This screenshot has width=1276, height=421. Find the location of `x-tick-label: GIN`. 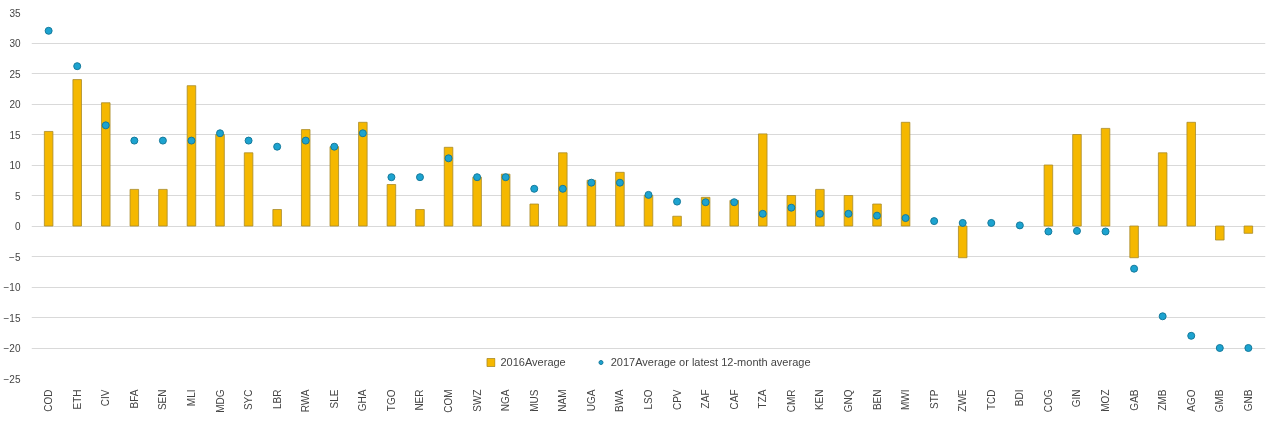

x-tick-label: GIN is located at coordinates (1077, 398).